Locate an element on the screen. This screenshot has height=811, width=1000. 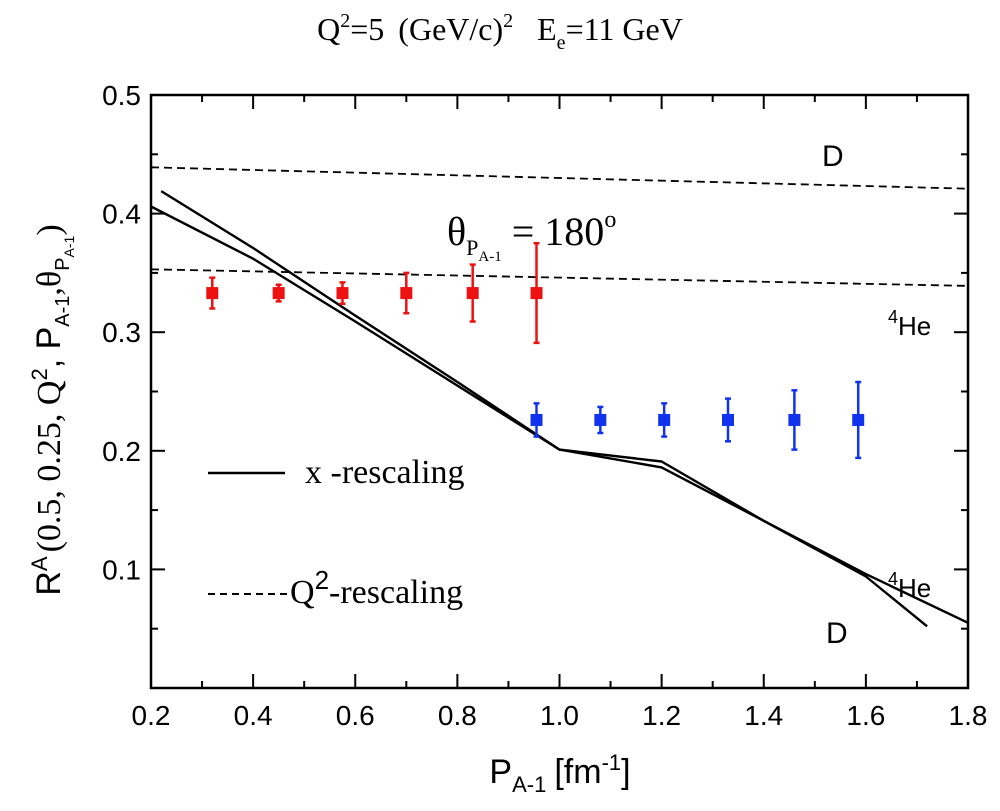
x-tick-label: 1.8 is located at coordinates (968, 715).